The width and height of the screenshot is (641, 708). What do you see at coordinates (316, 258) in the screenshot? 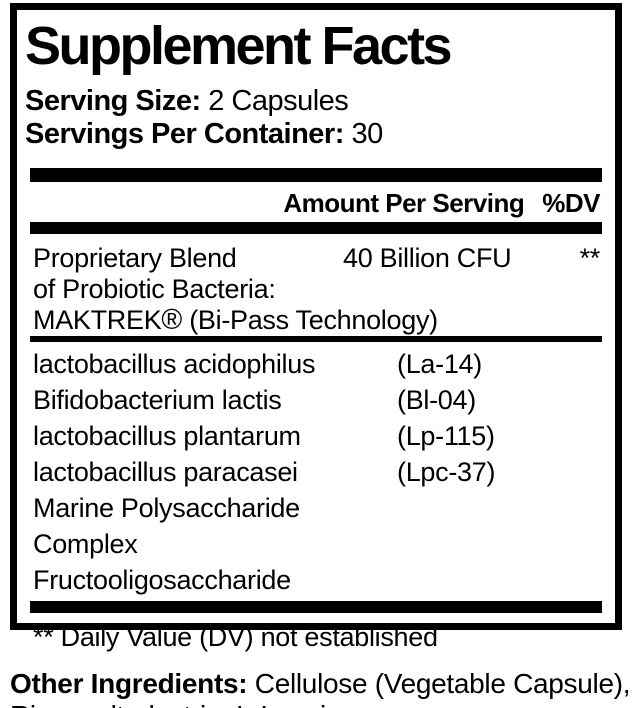
I see `proprietary-blend-row: Proprietary Blend 40 Billion CFU **` at bounding box center [316, 258].